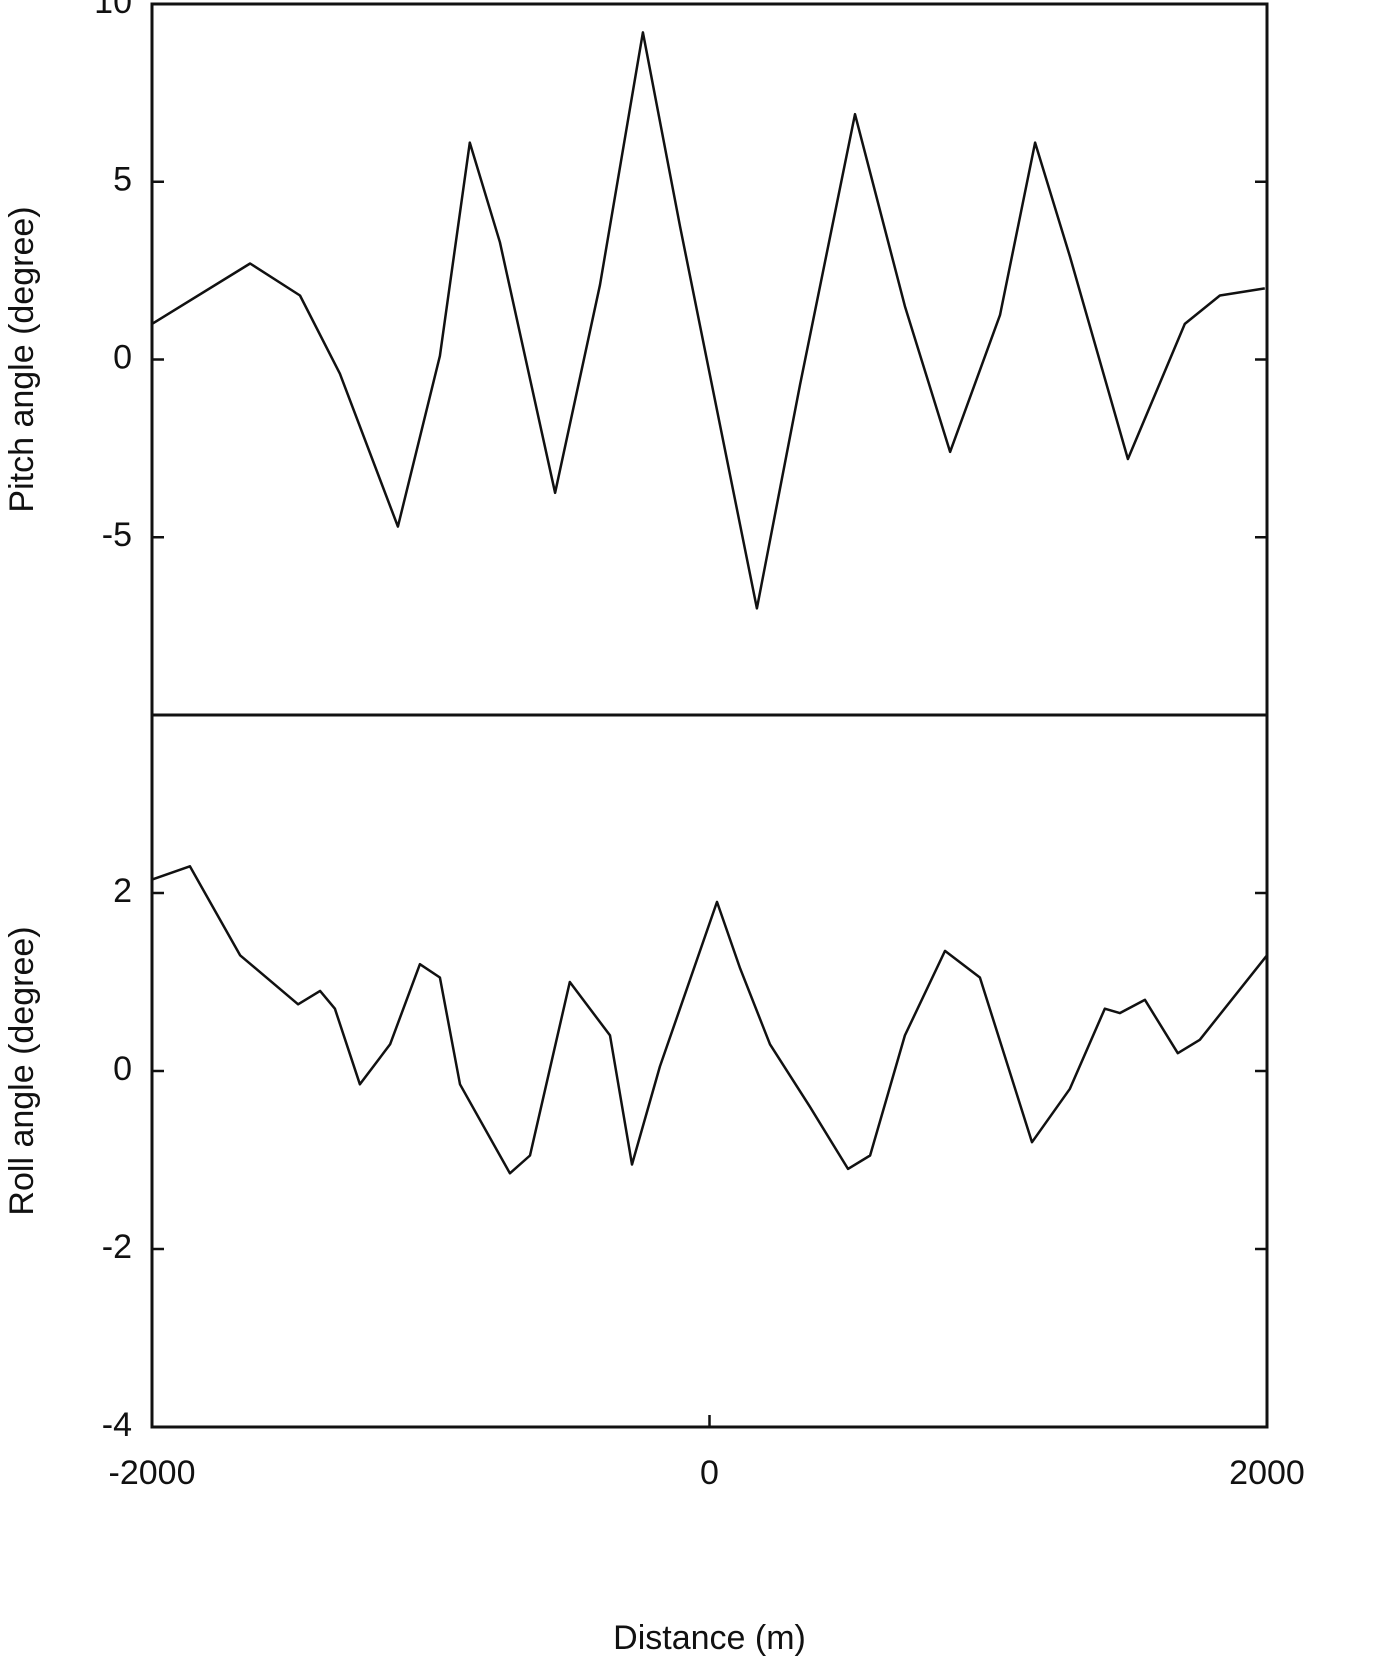 This screenshot has width=1400, height=1671. Describe the element at coordinates (113, 10) in the screenshot. I see `y-tick-label: 10` at that location.